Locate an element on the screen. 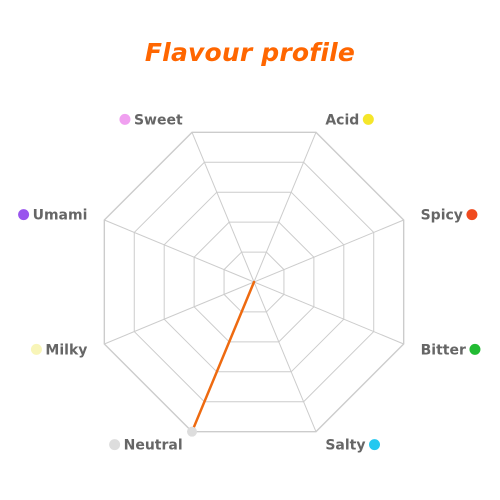  series-line is located at coordinates (223, 356).